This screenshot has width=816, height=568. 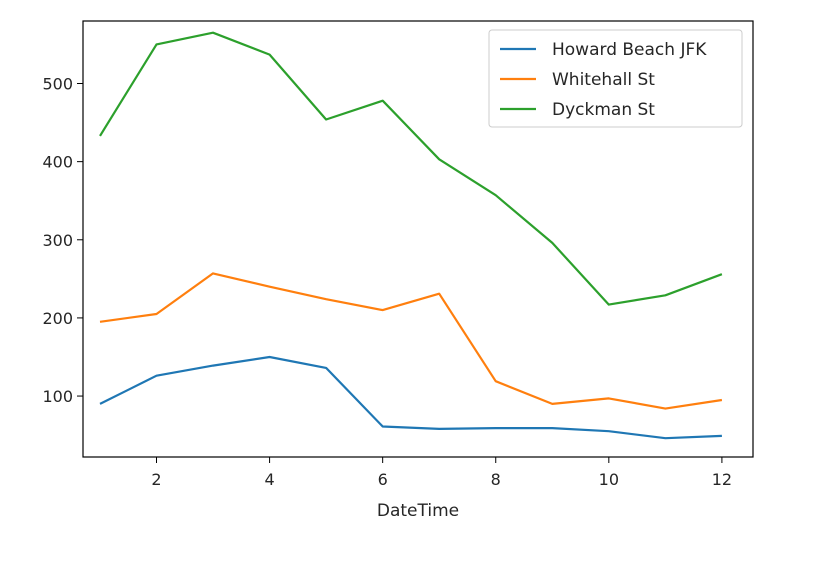 I want to click on x-tick-label: 4, so click(x=269, y=479).